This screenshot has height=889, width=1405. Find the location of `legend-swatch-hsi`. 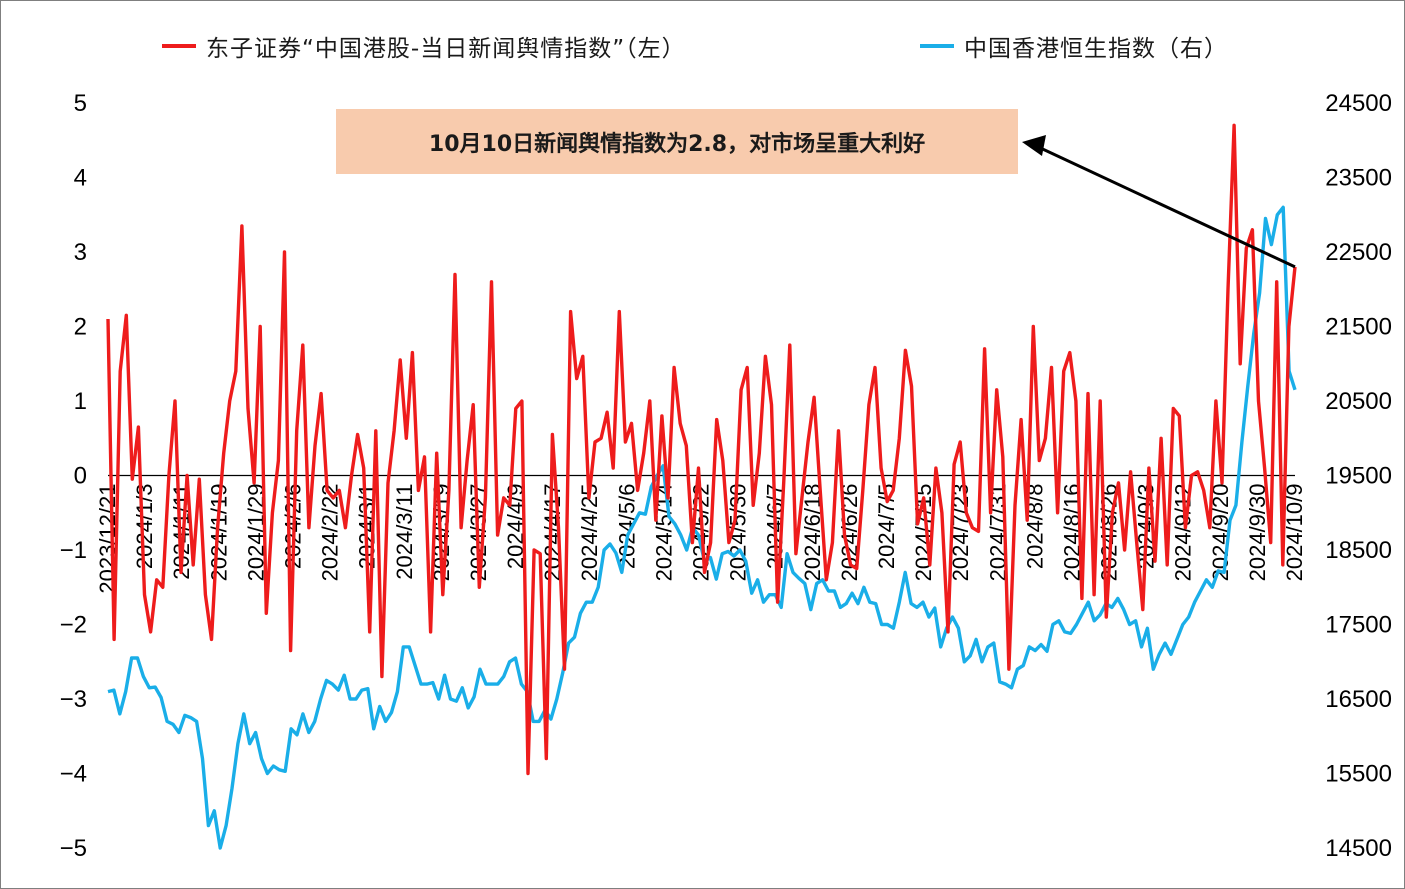

legend-swatch-hsi is located at coordinates (937, 46).